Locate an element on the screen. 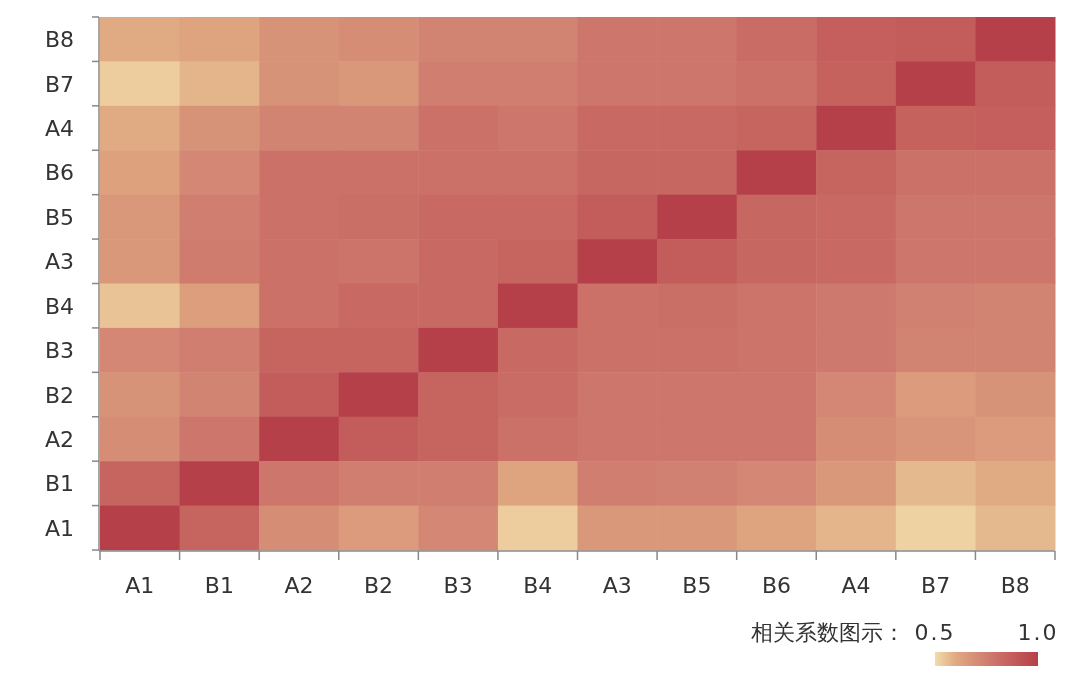 Image resolution: width=1080 pixels, height=684 pixels. y-tick-label: B4 is located at coordinates (59, 306).